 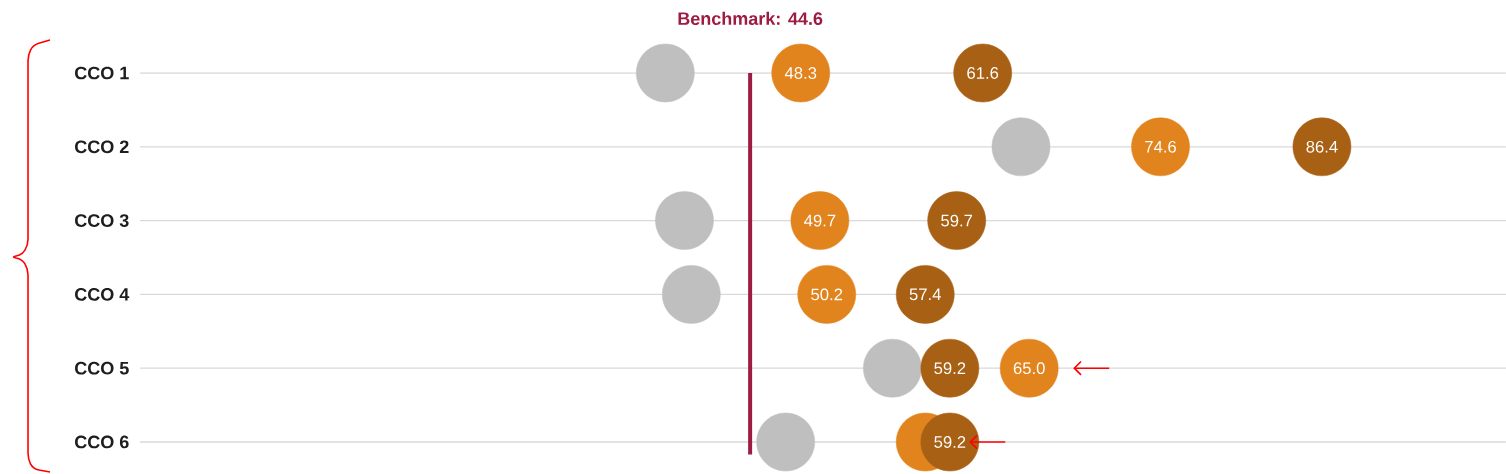 I want to click on y-tick-label: CCO 1, so click(x=102, y=73).